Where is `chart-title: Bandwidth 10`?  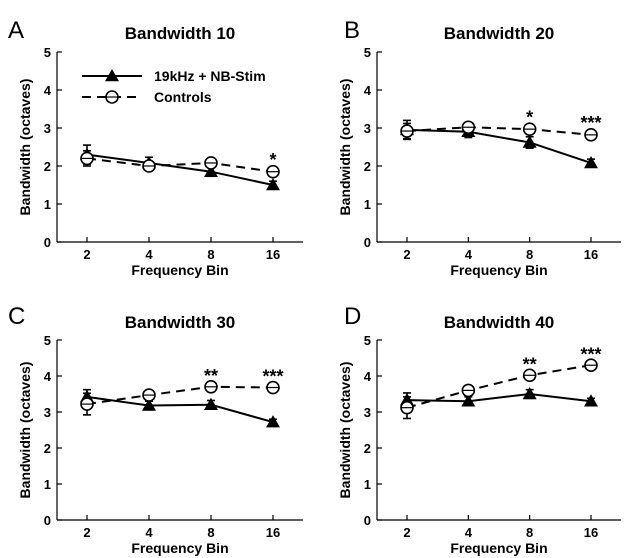
chart-title: Bandwidth 10 is located at coordinates (180, 33).